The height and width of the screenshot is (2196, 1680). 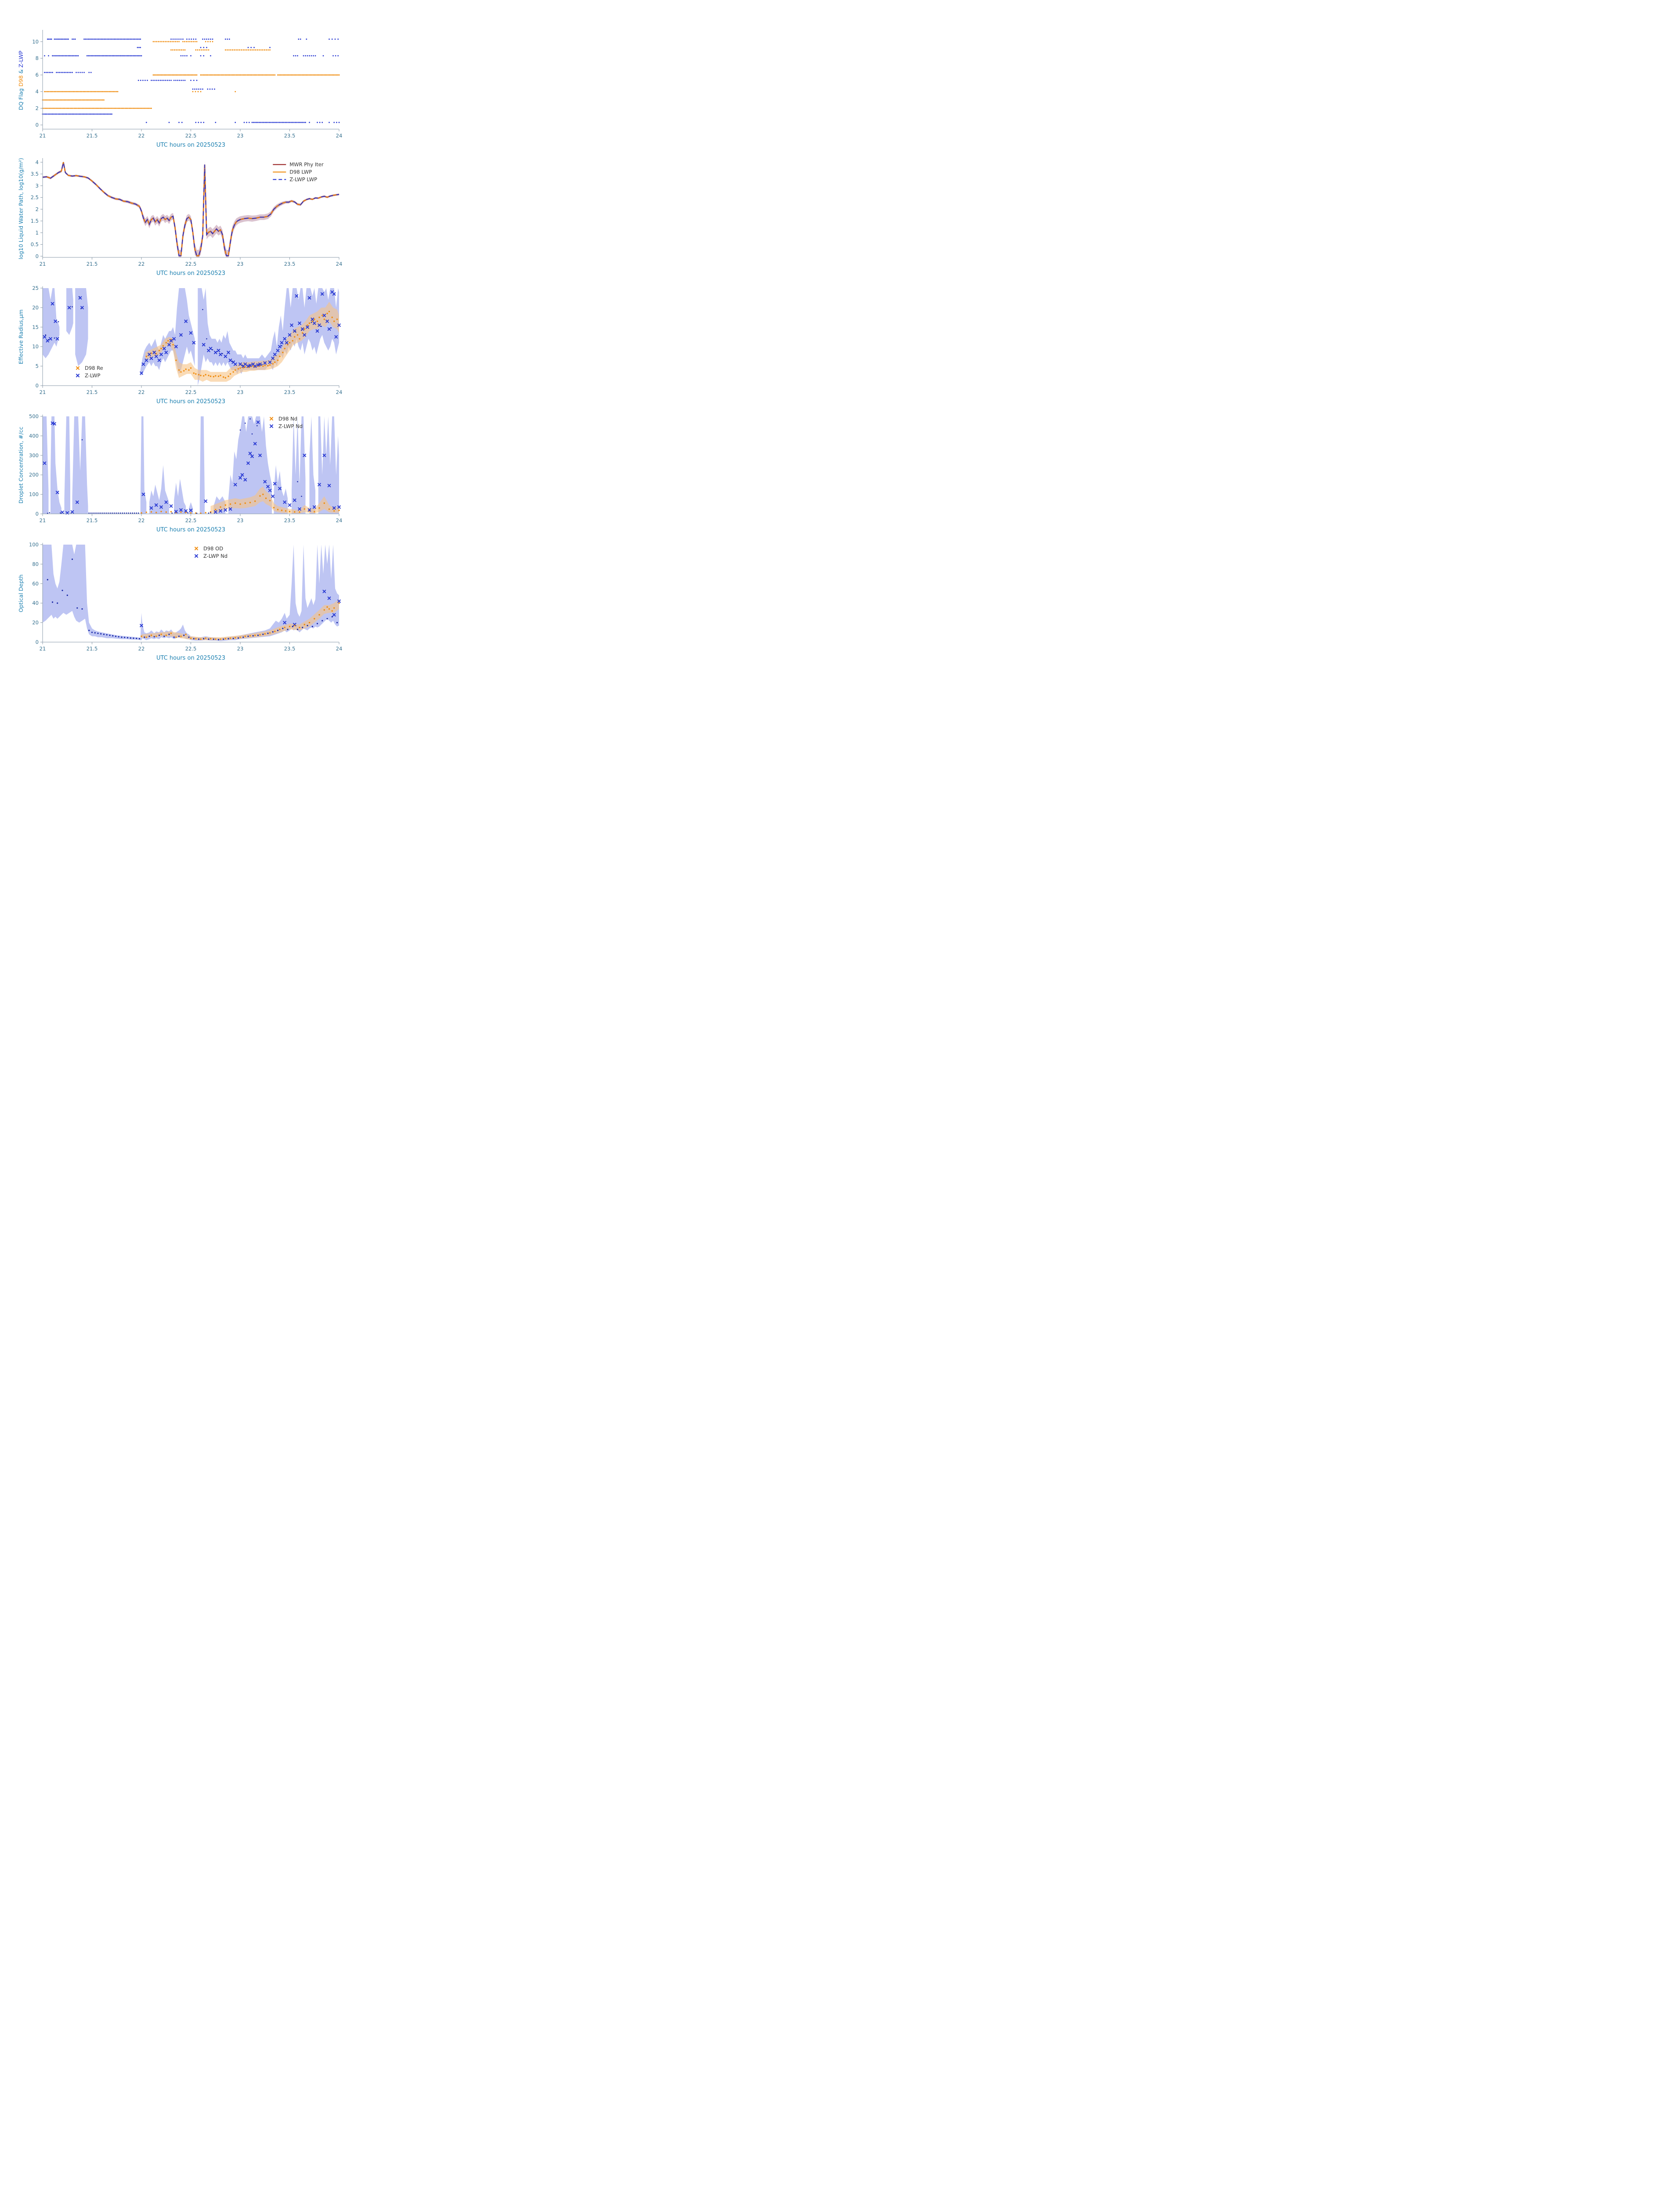 What do you see at coordinates (271, 419) in the screenshot?
I see `legend-marker-x` at bounding box center [271, 419].